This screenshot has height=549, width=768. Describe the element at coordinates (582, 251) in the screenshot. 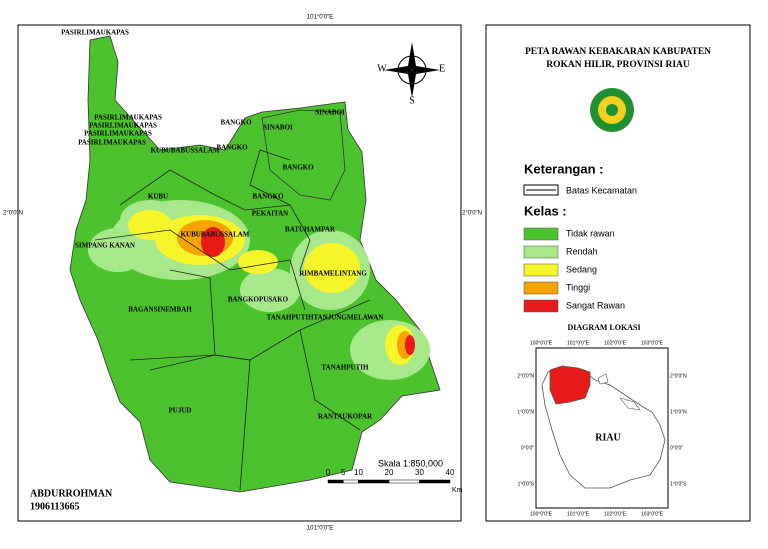

I see `legend-label: Rendah` at that location.